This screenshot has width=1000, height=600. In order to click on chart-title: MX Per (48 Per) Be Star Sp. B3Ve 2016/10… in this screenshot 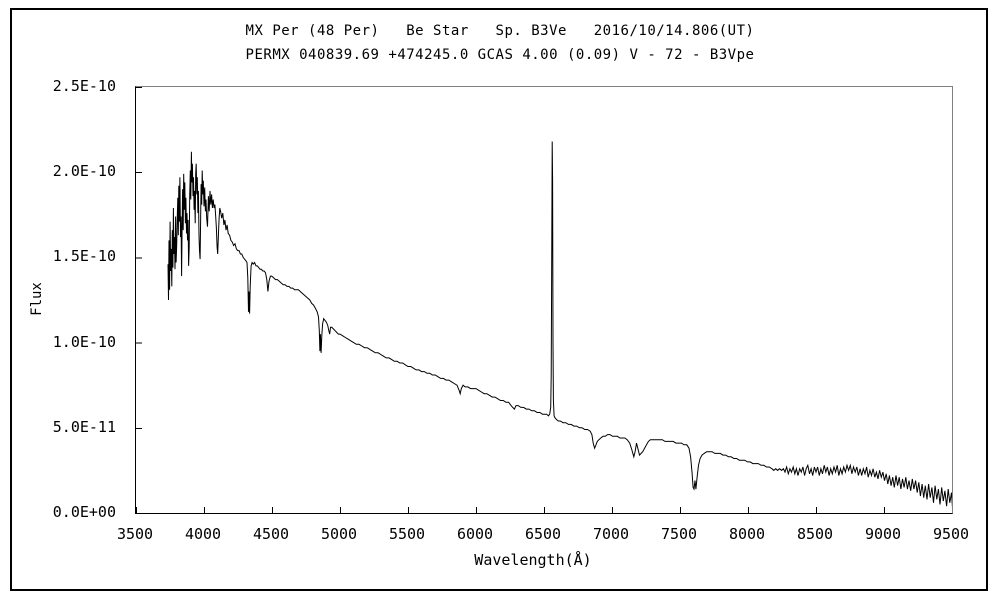, I will do `click(500, 31)`.